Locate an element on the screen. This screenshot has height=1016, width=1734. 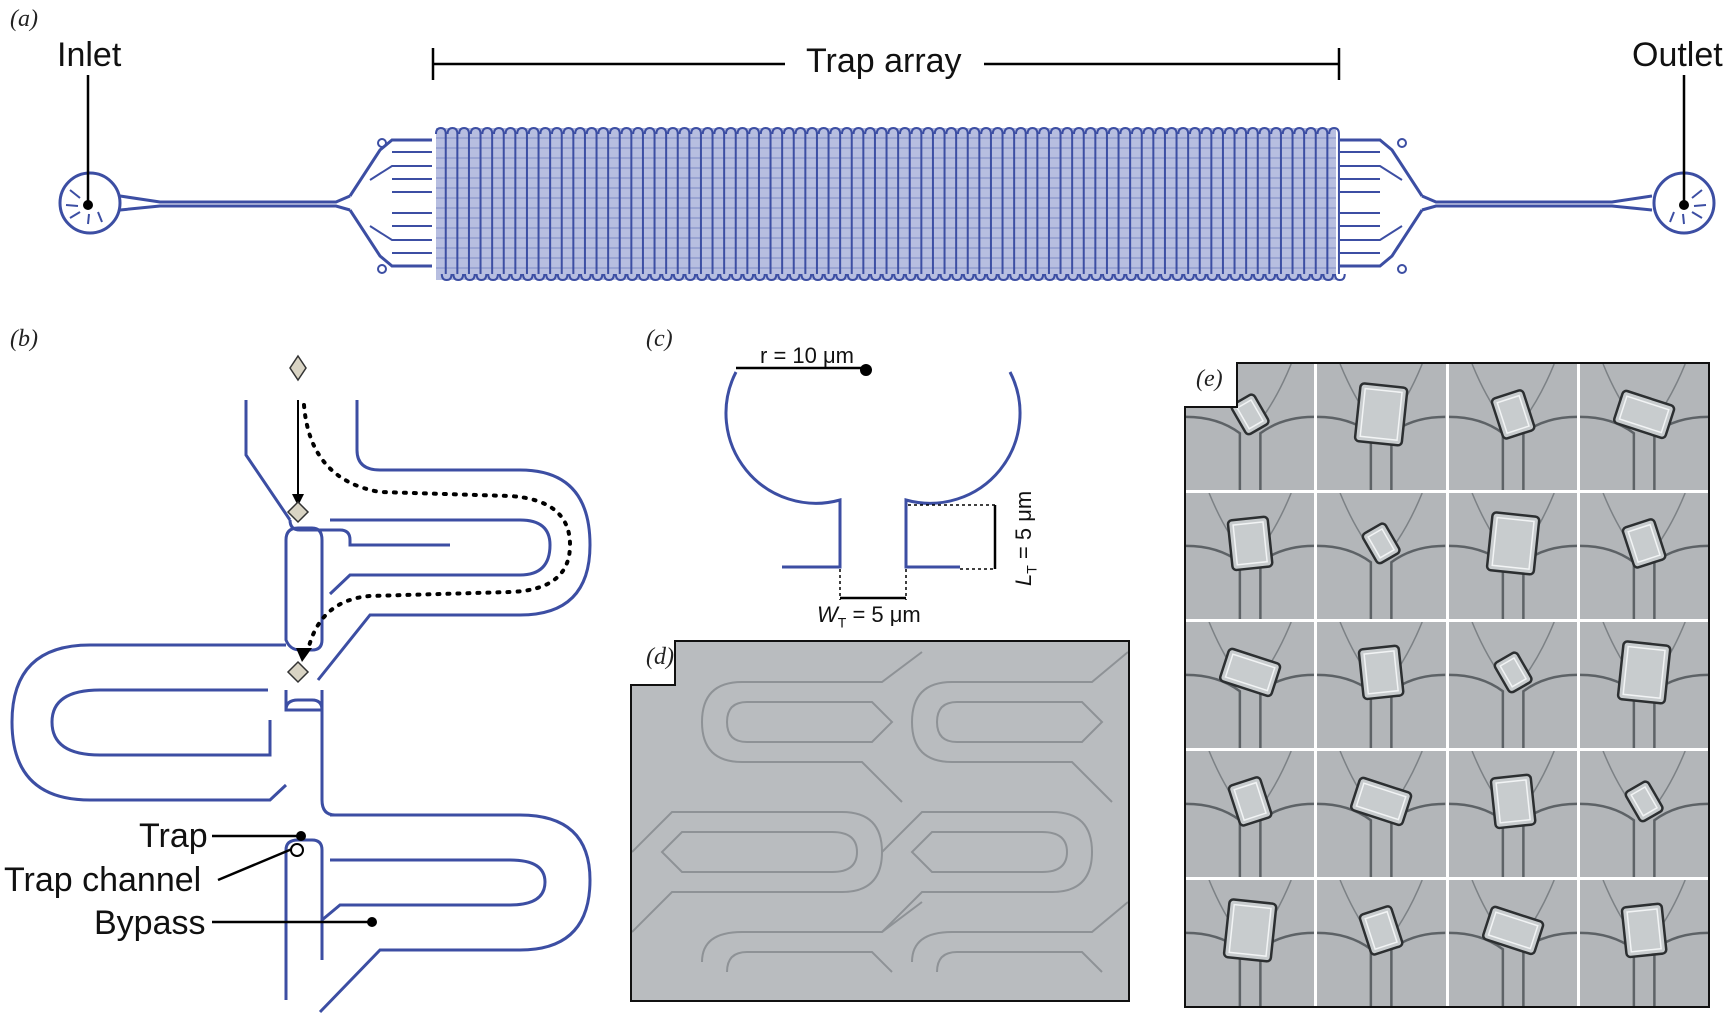
width-label: WT = 5 μm is located at coordinates (869, 616).